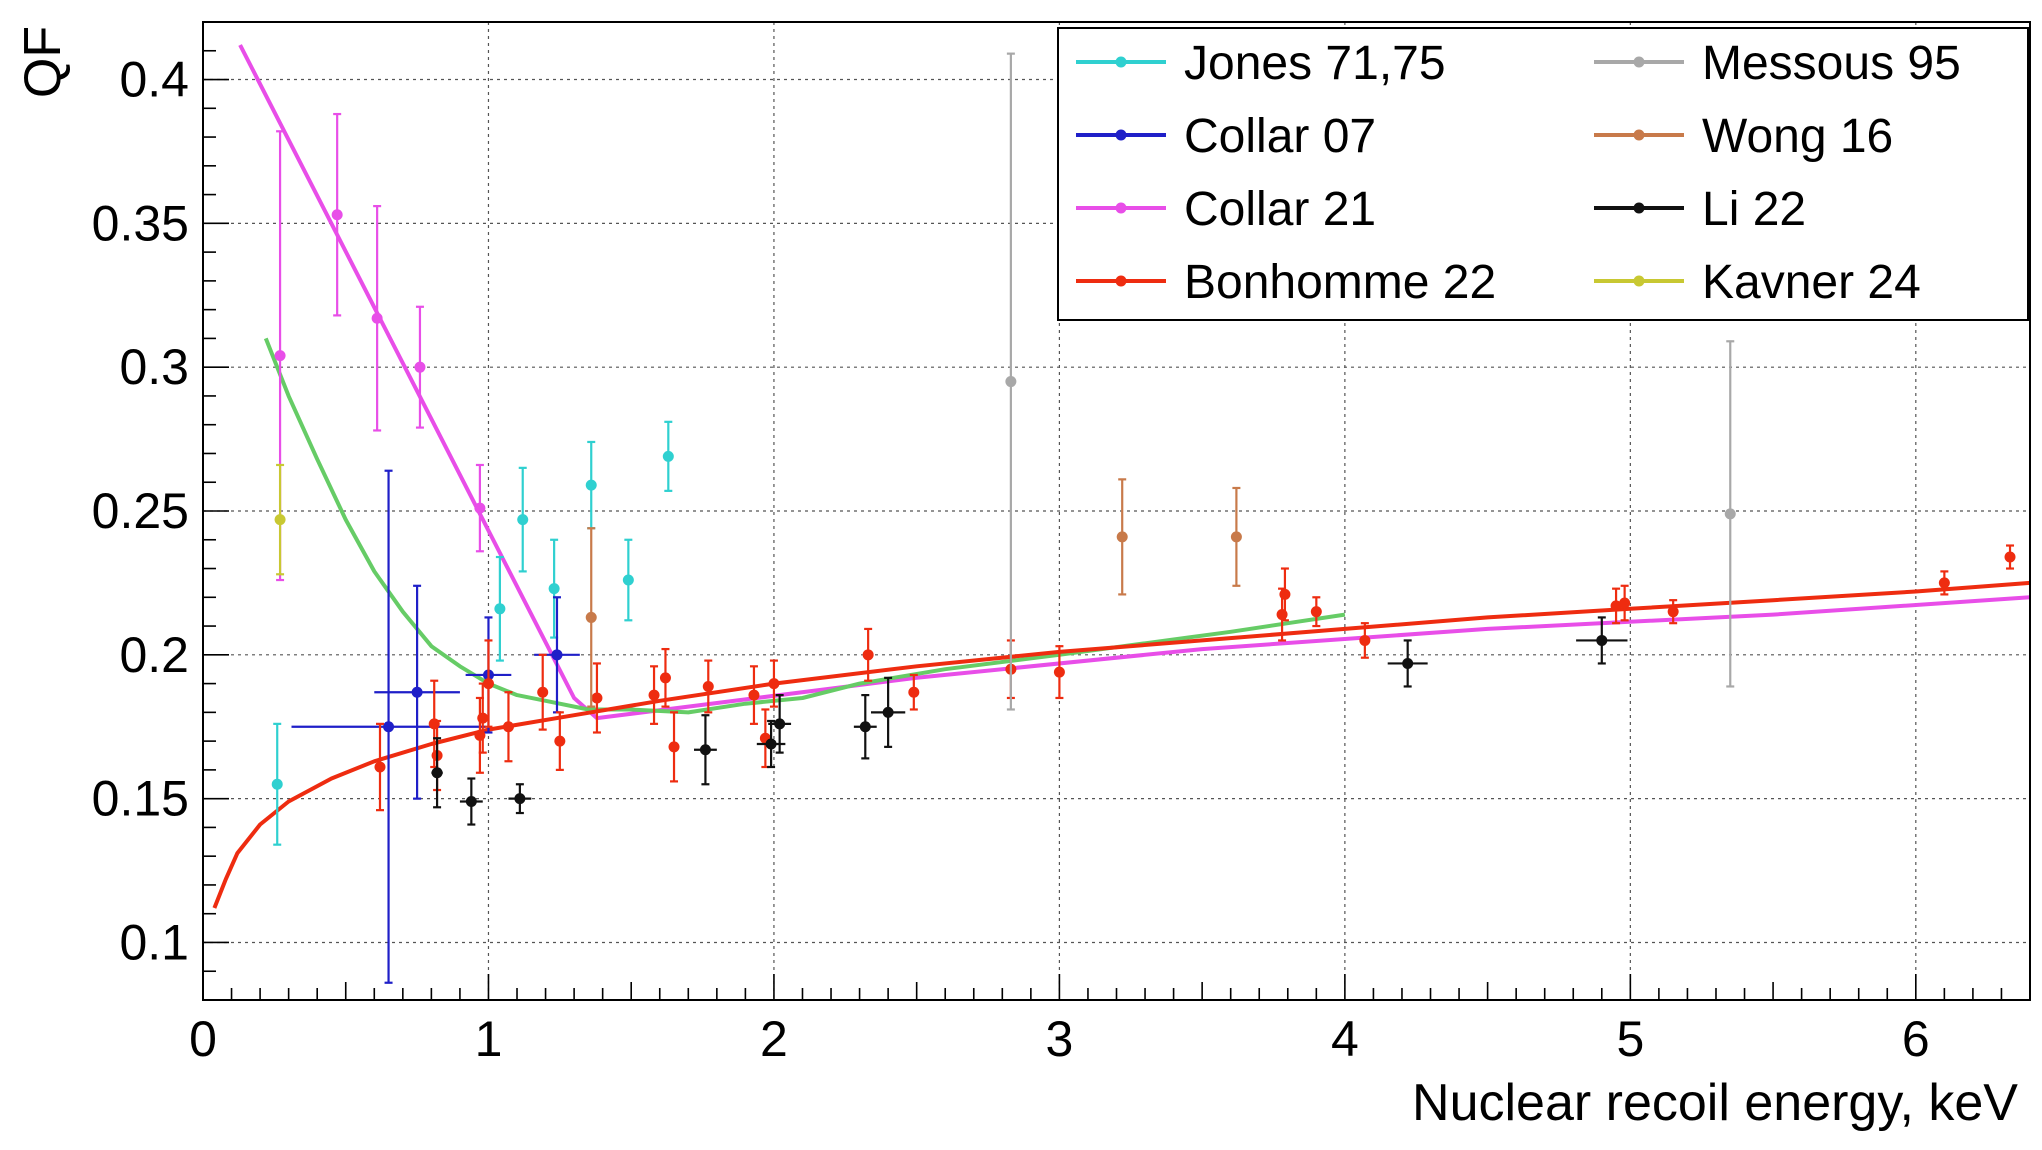  I want to click on legend-label: Collar 21, so click(1280, 209).